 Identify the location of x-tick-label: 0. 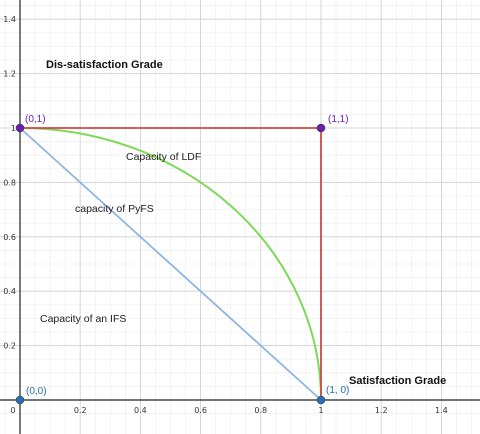
(12, 410).